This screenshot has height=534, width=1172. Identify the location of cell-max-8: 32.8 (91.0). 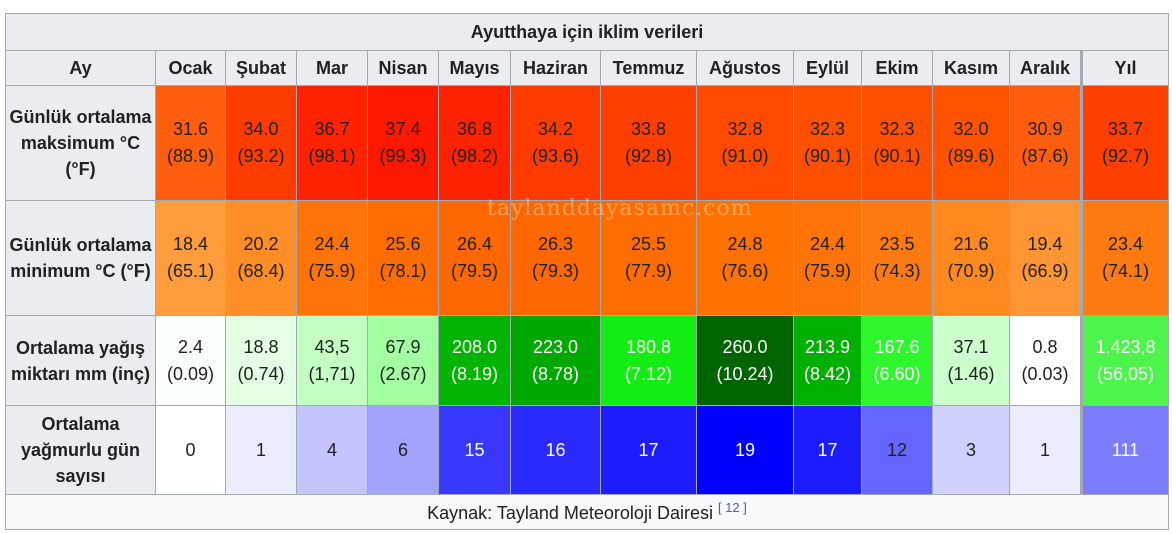
(745, 143).